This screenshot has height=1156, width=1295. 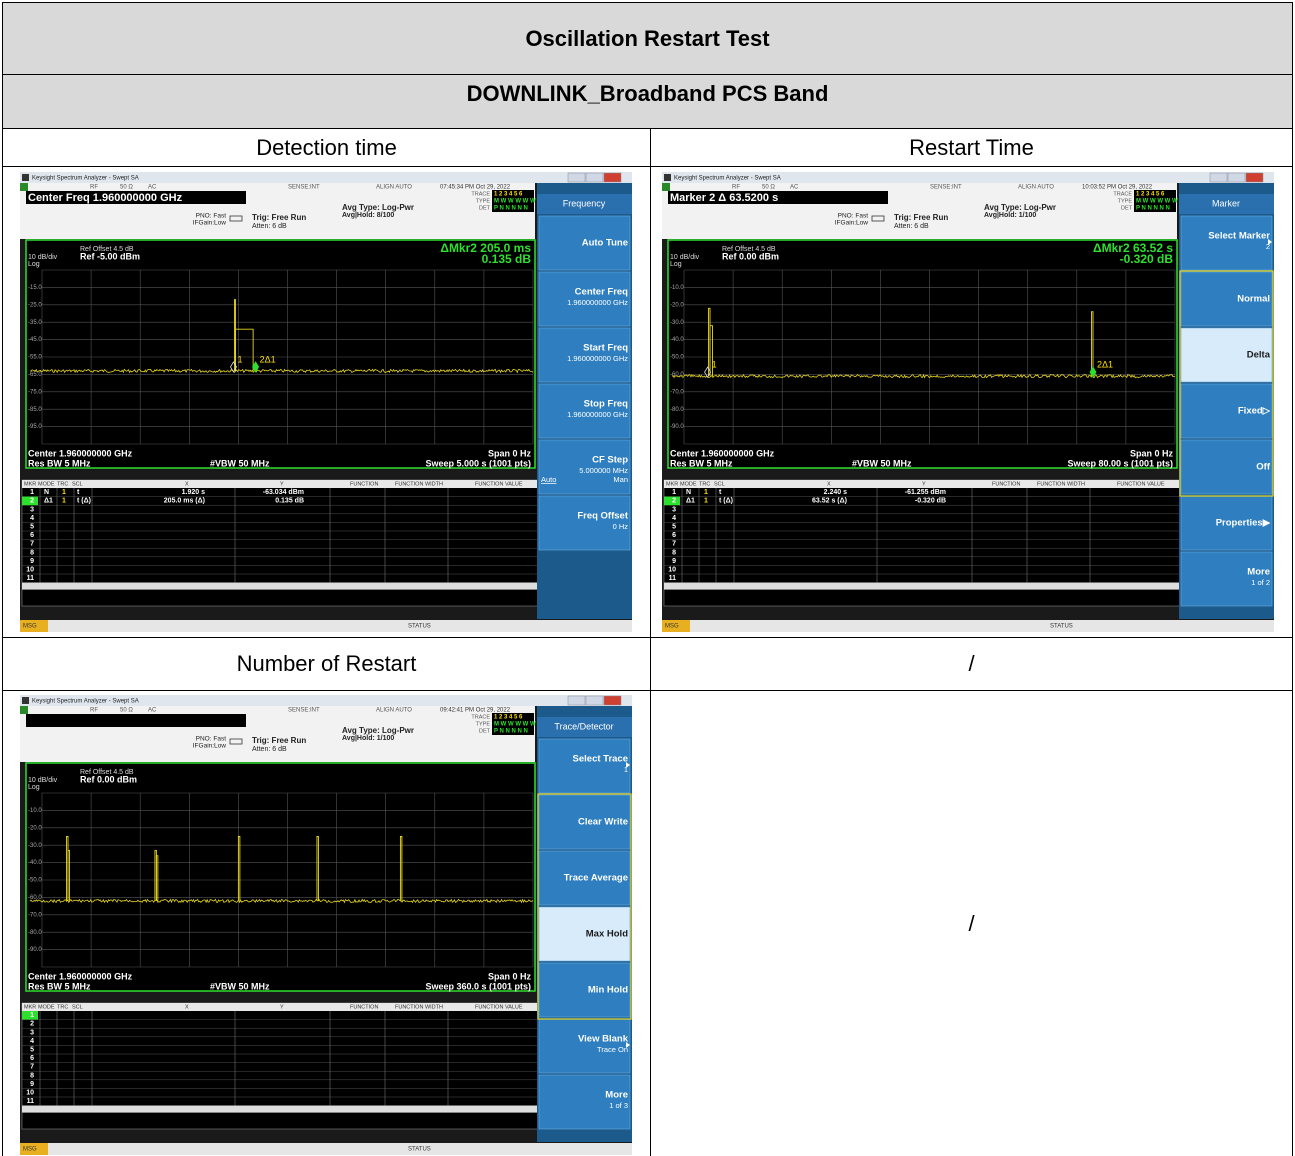 I want to click on status-label: 50 Ω, so click(x=126, y=188).